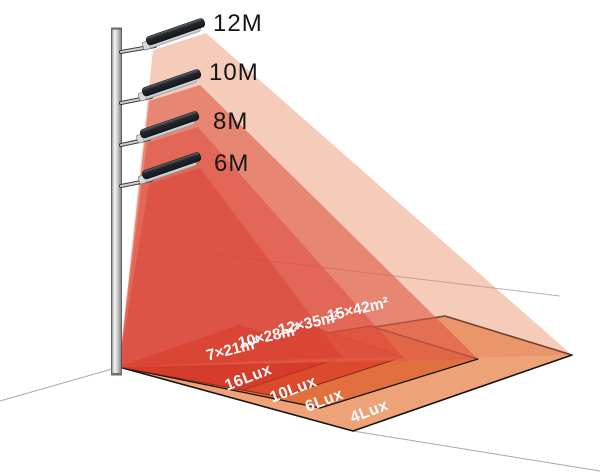  I want to click on height-label-6m: 6M, so click(231, 163).